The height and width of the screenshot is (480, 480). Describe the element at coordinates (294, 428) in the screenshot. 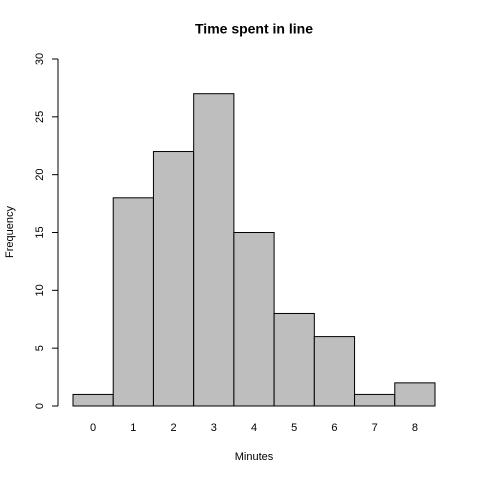

I see `x-tick-label: 5` at that location.